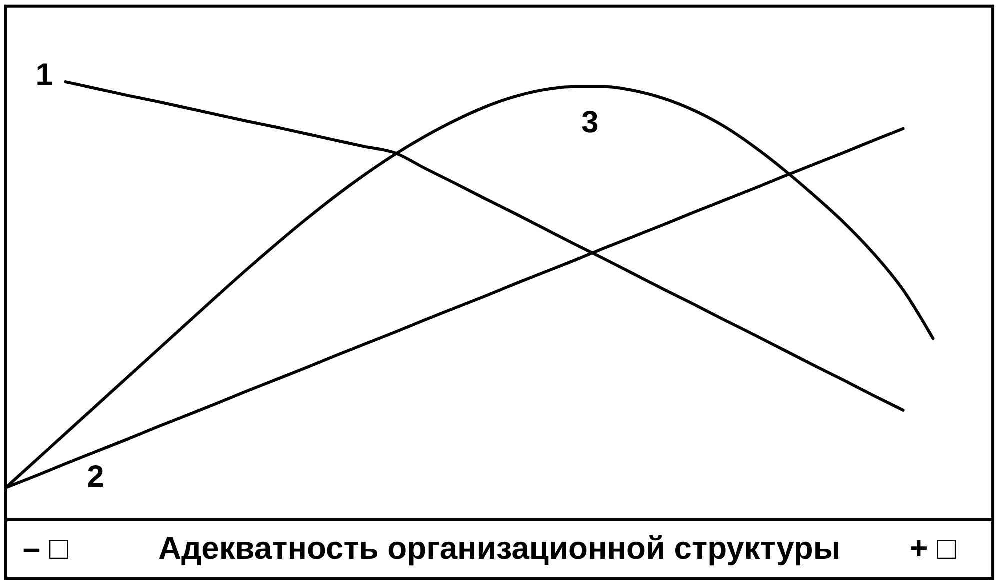  Describe the element at coordinates (95, 476) in the screenshot. I see `series-label: 2` at that location.